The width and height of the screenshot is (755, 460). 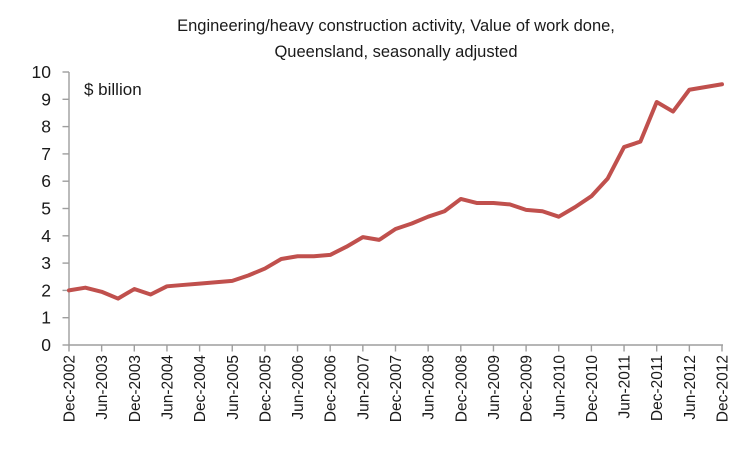 What do you see at coordinates (592, 389) in the screenshot?
I see `x-tick-label: Dec-2010` at bounding box center [592, 389].